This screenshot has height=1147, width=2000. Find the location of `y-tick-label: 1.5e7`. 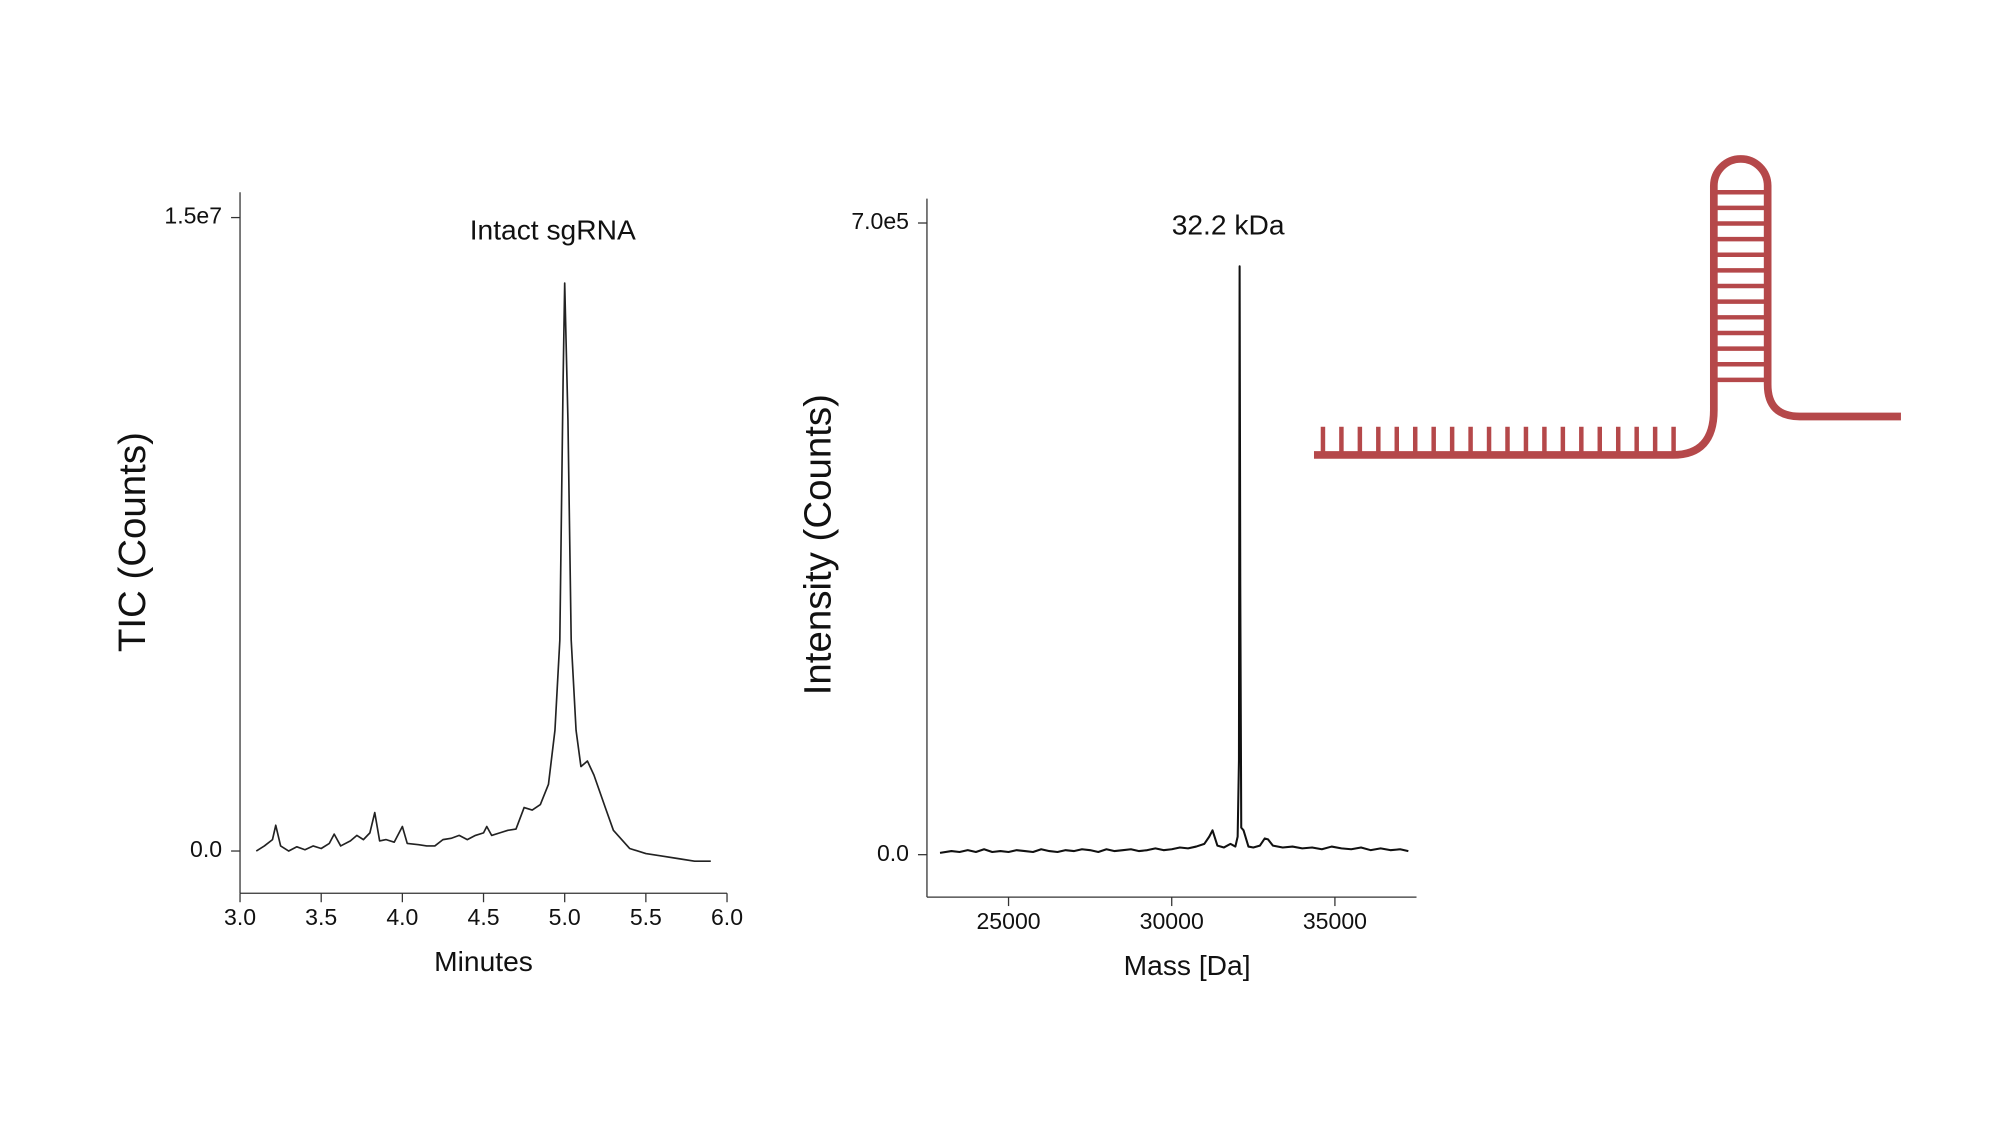

y-tick-label: 1.5e7 is located at coordinates (193, 216).